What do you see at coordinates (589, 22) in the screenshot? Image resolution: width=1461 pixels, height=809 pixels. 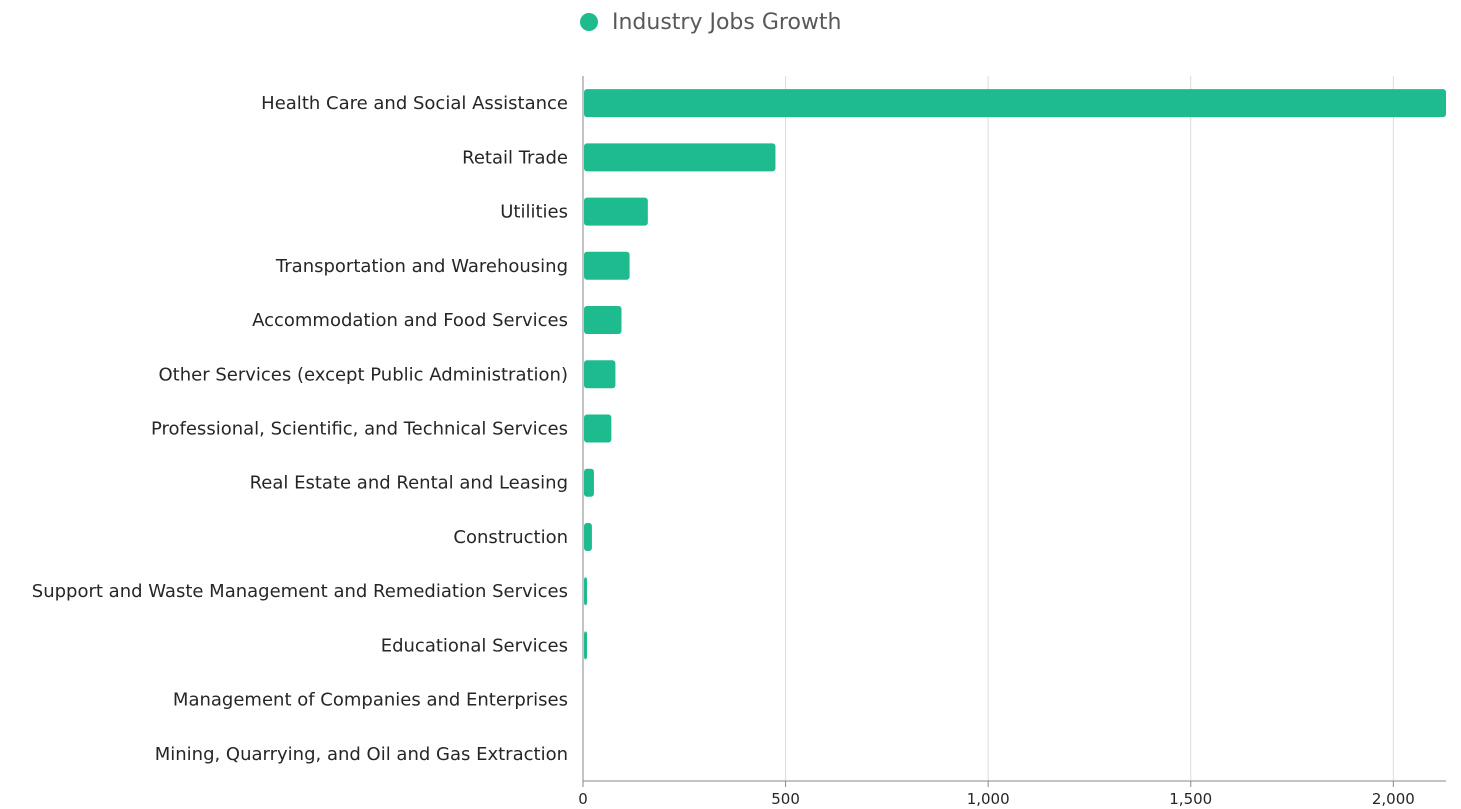 I see `circle-marker-icon` at bounding box center [589, 22].